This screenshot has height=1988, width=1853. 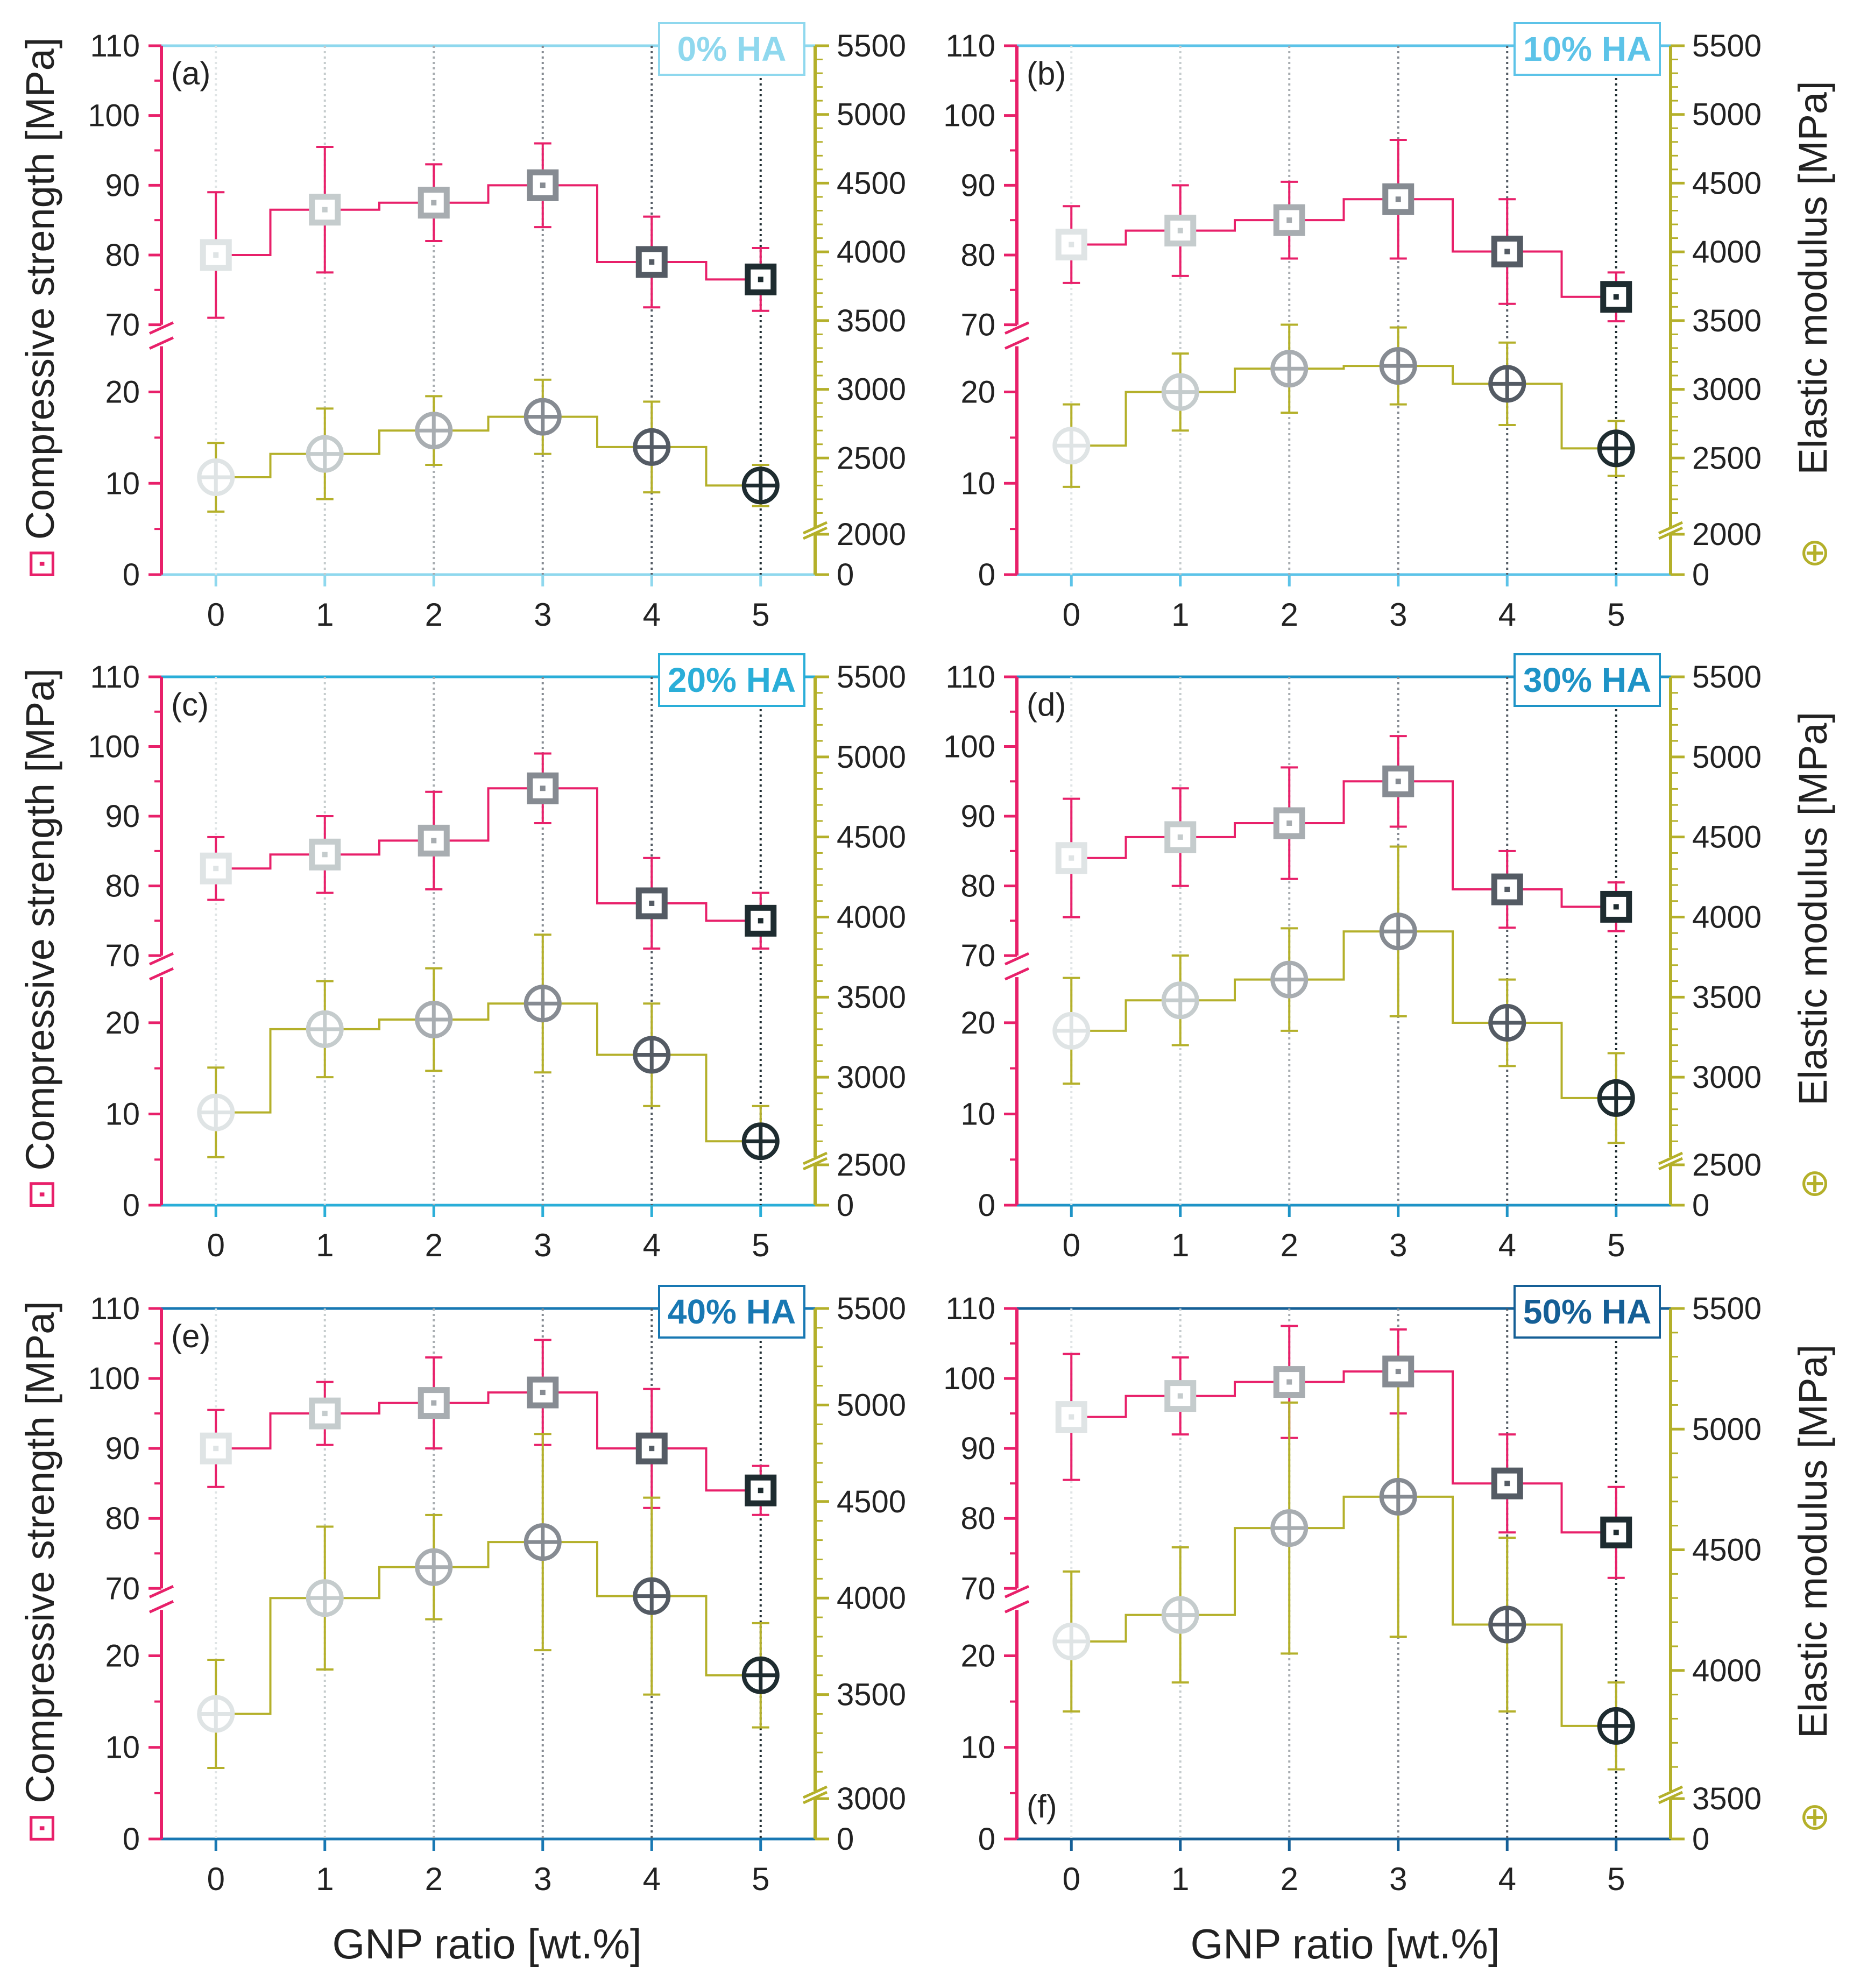 What do you see at coordinates (190, 705) in the screenshot?
I see `panel-letter: (c)` at bounding box center [190, 705].